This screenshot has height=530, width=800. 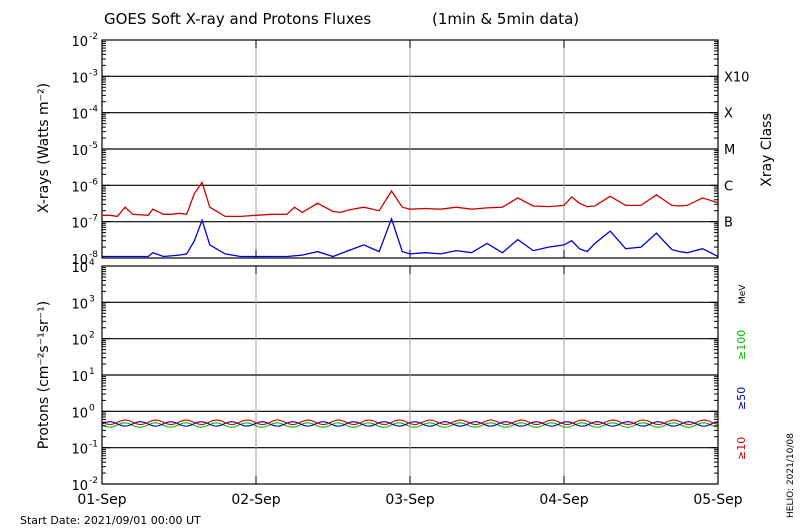 What do you see at coordinates (93, 255) in the screenshot?
I see `xray-tick-exp: -8` at bounding box center [93, 255].